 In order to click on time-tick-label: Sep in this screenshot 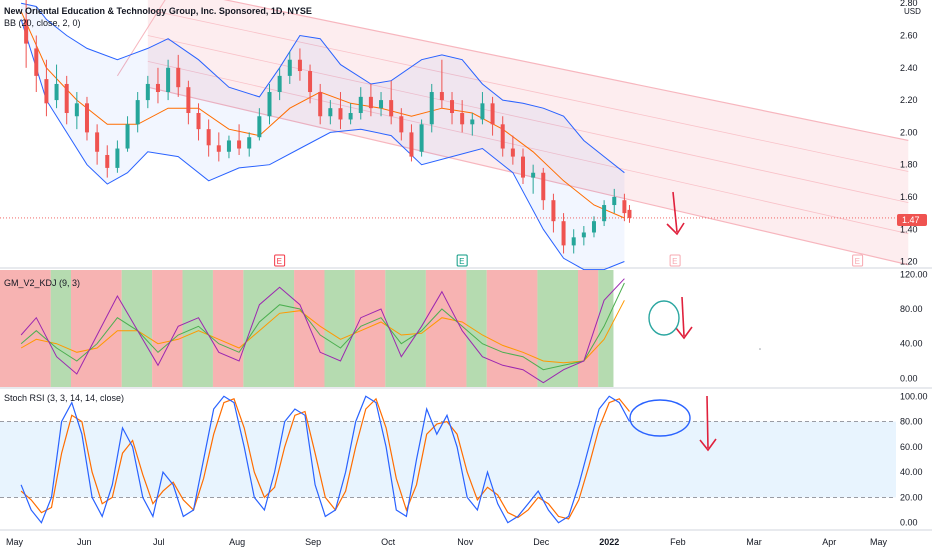, I will do `click(313, 542)`.